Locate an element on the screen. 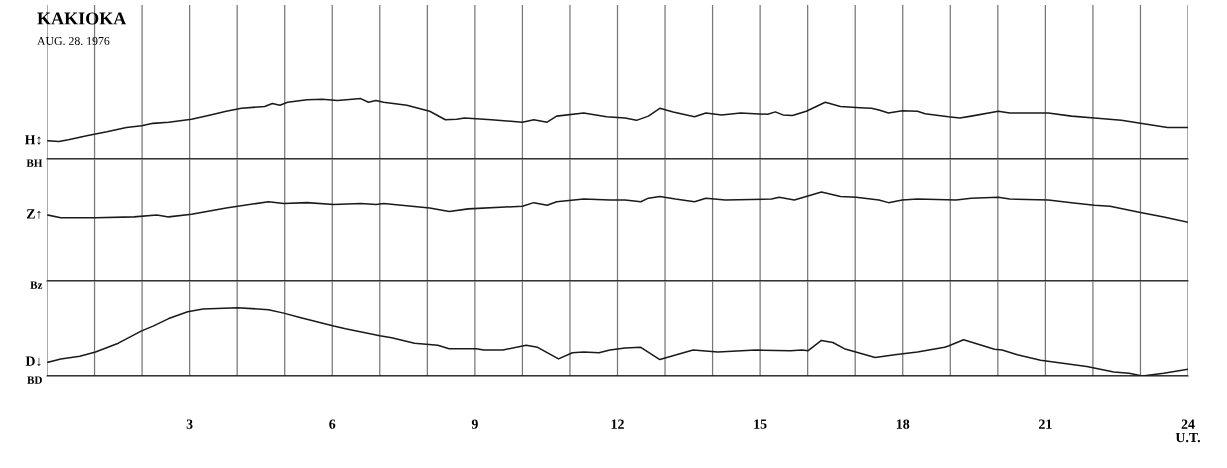 The height and width of the screenshot is (468, 1227). x-tick-label: 6 is located at coordinates (332, 424).